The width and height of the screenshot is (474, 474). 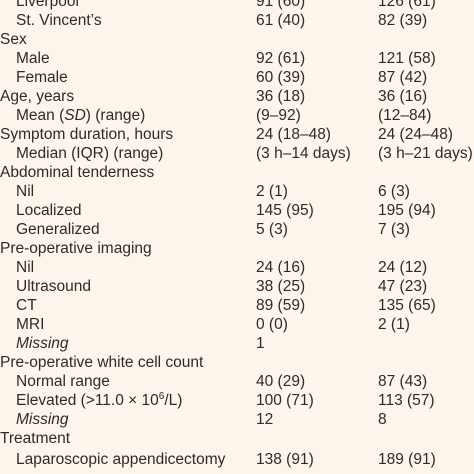 I want to click on section-heading: Symptom duration, hours, so click(x=86, y=134).